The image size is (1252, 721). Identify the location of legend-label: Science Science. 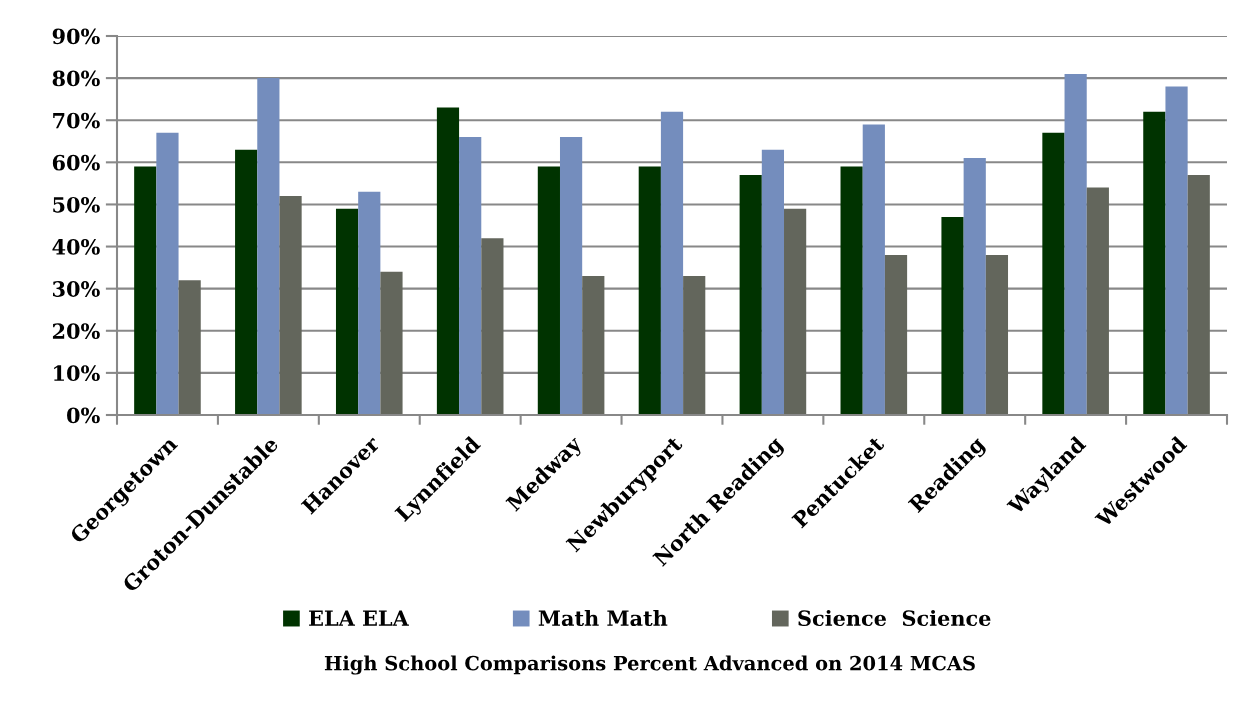
(894, 618).